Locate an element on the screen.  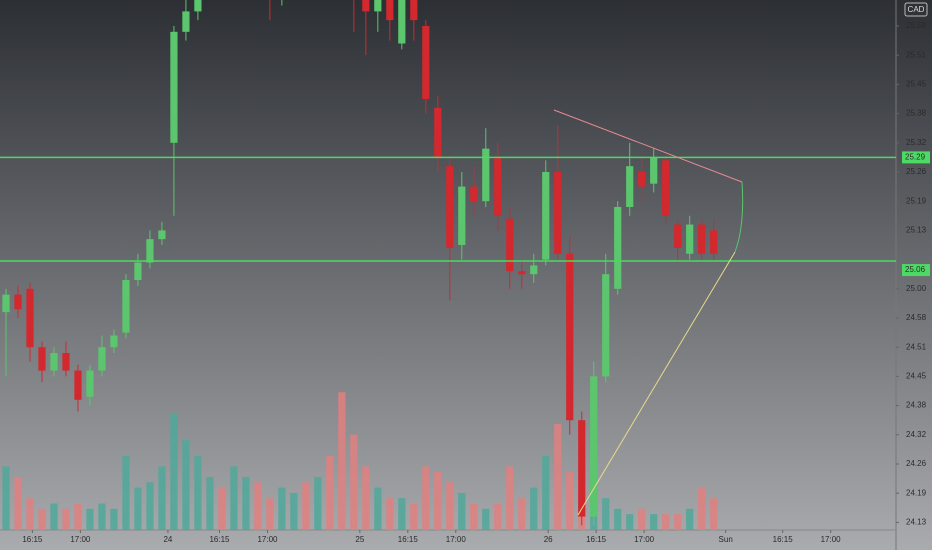
arc is located at coordinates (739, 217).